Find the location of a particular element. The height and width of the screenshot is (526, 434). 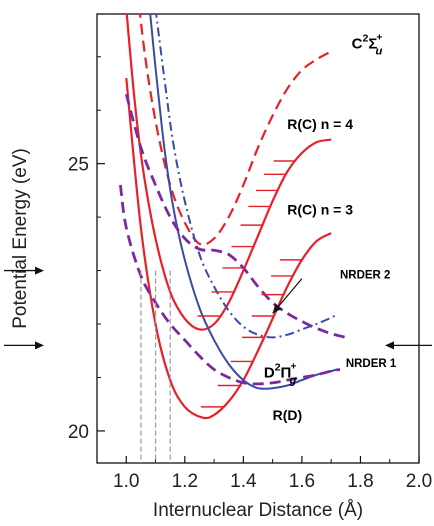

x-tick-label: 1.0 is located at coordinates (126, 481).